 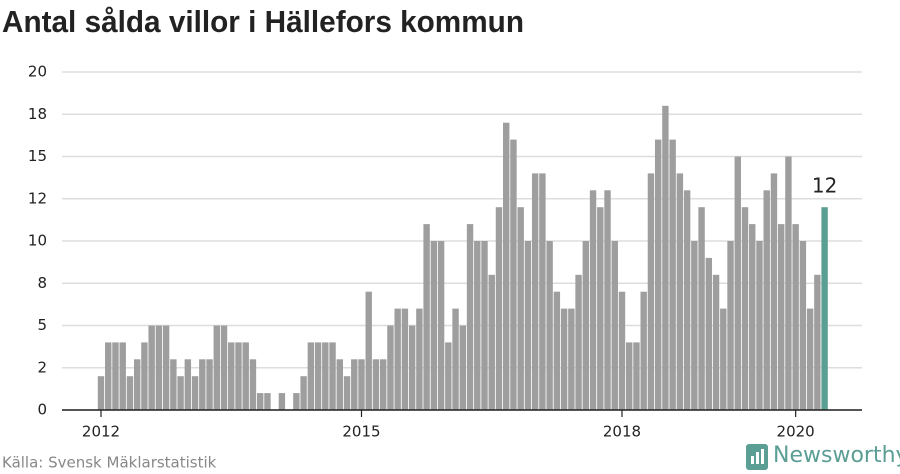 I want to click on chart-title: Antal sålda villor i Hällefors kommun, so click(x=263, y=21).